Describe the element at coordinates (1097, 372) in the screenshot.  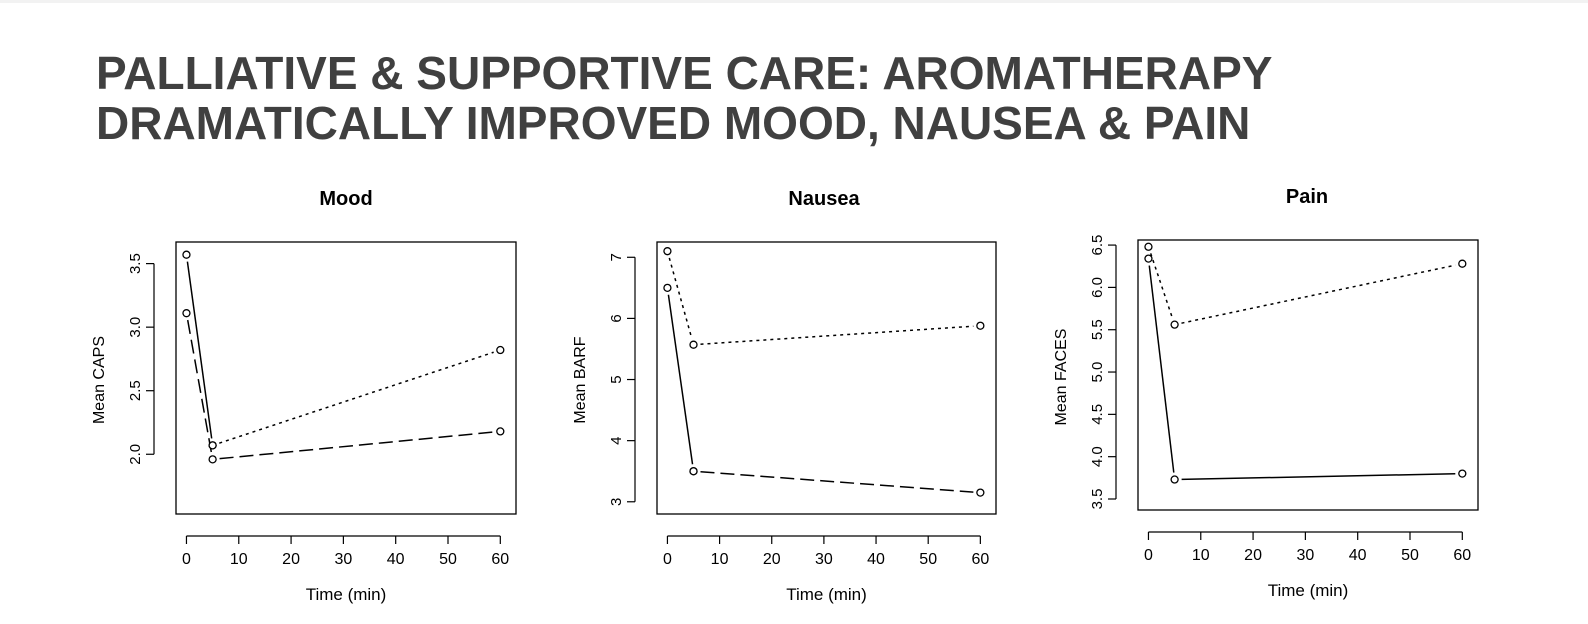
I see `y-tick-label: 5.0` at that location.